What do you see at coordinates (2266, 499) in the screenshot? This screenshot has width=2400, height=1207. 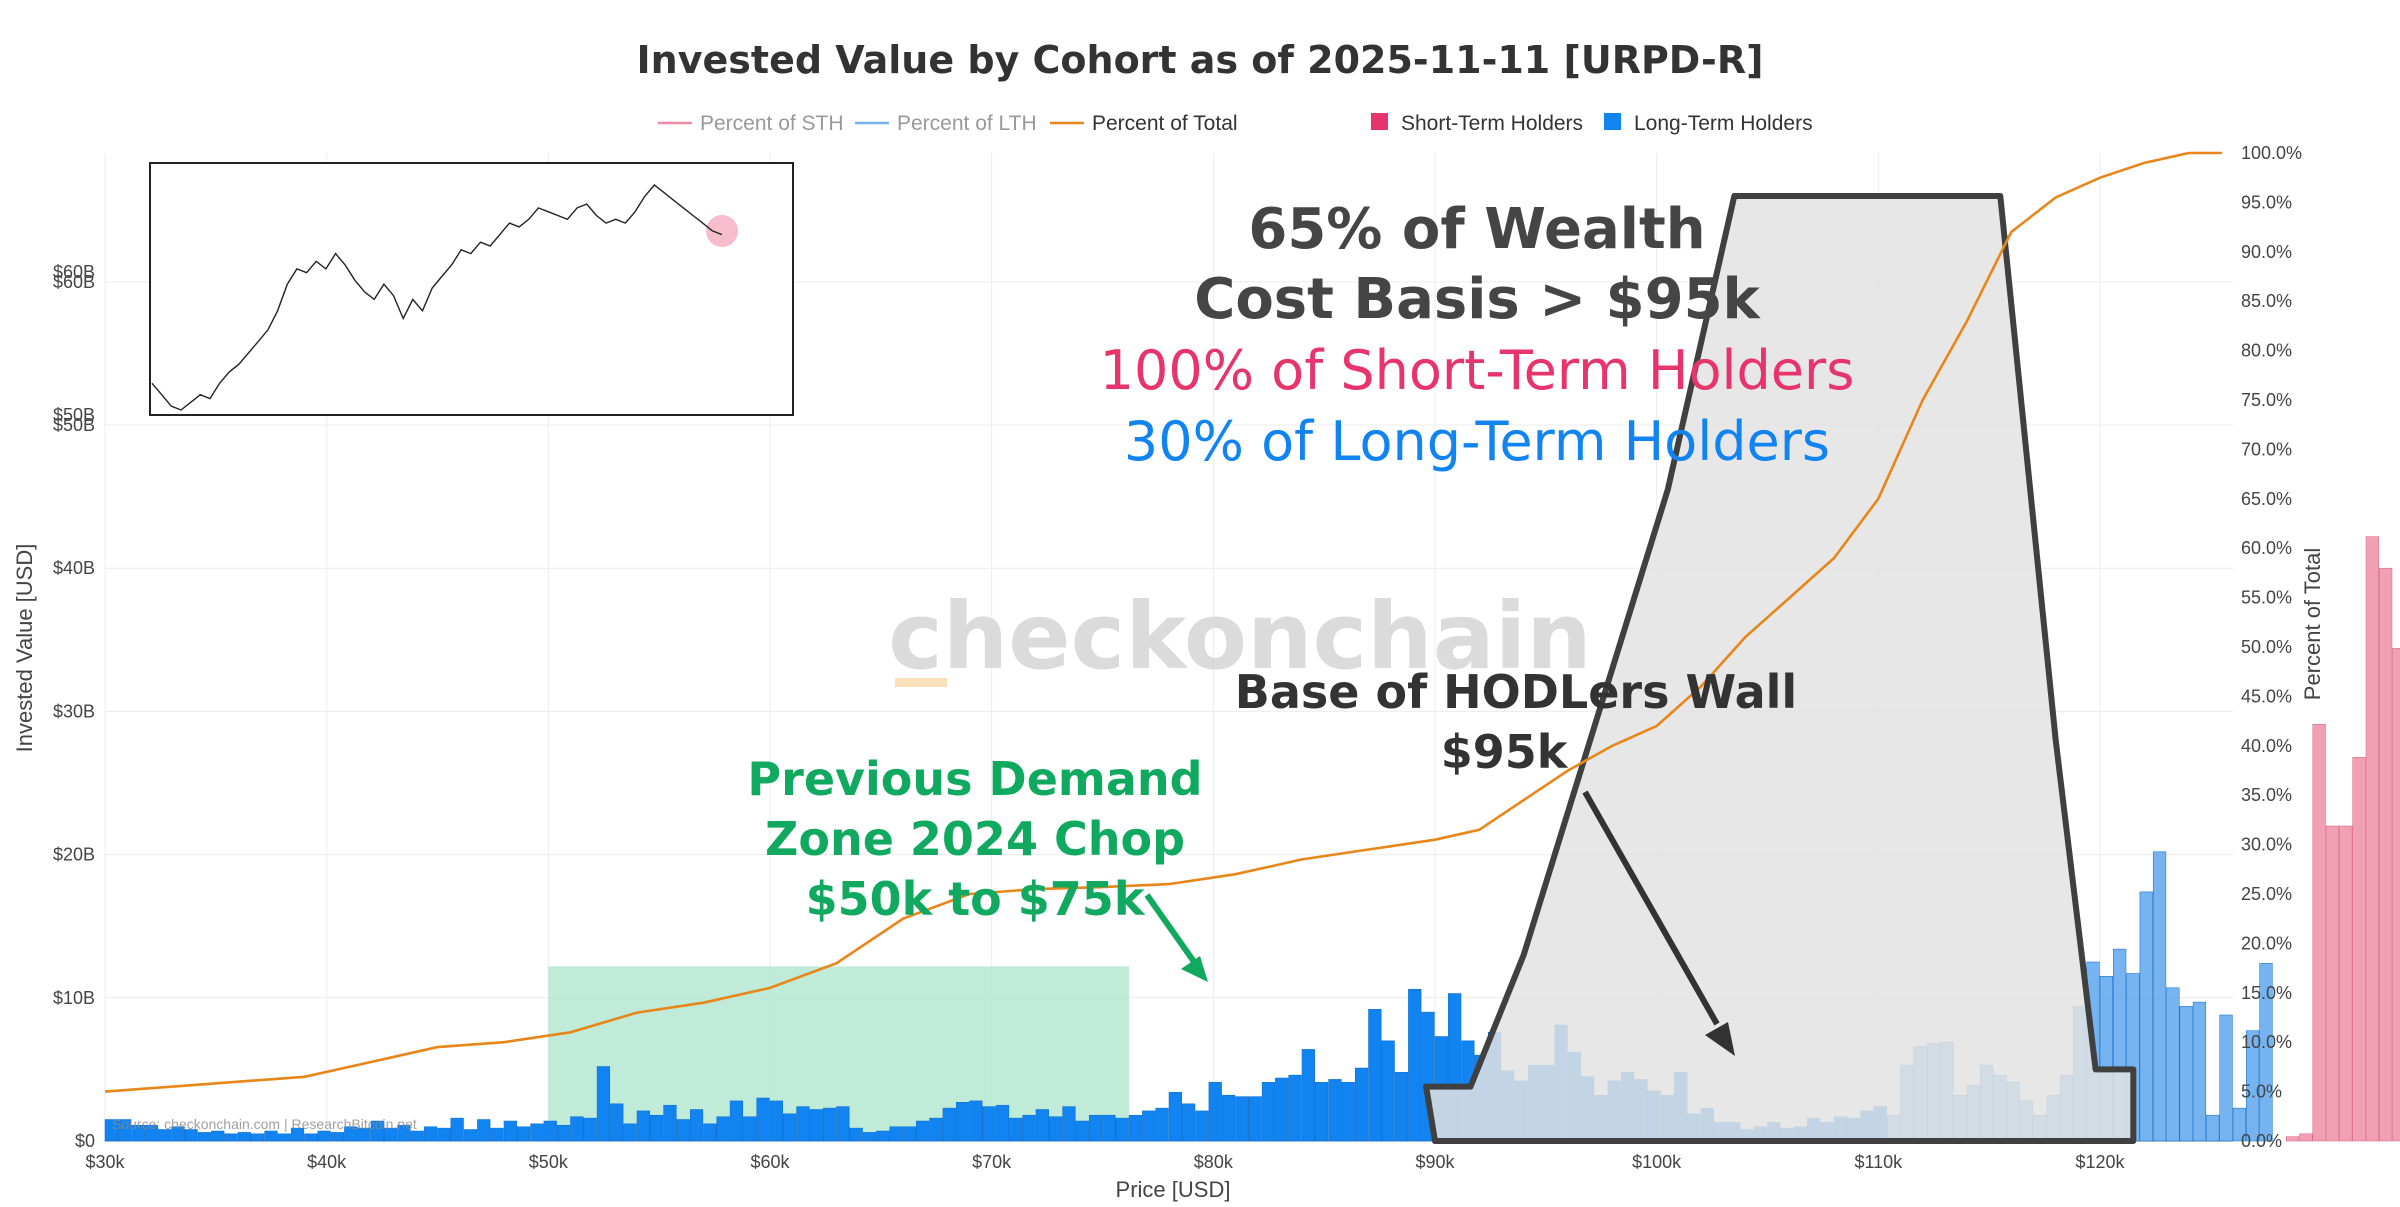 I see `y2-tick-label: 65.0%` at bounding box center [2266, 499].